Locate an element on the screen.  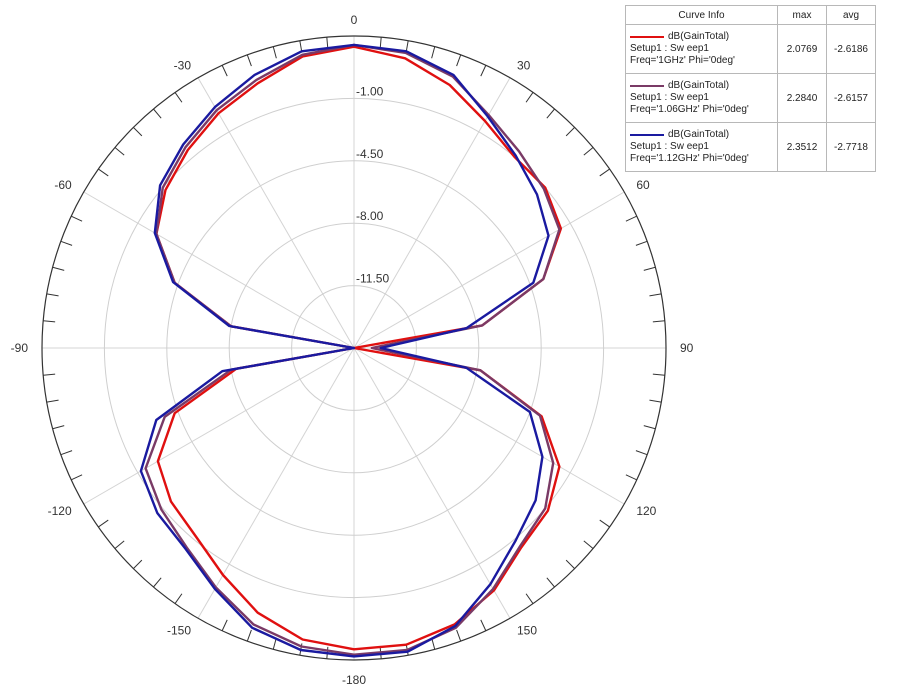
angle-tick-label: 90 is located at coordinates (687, 348).